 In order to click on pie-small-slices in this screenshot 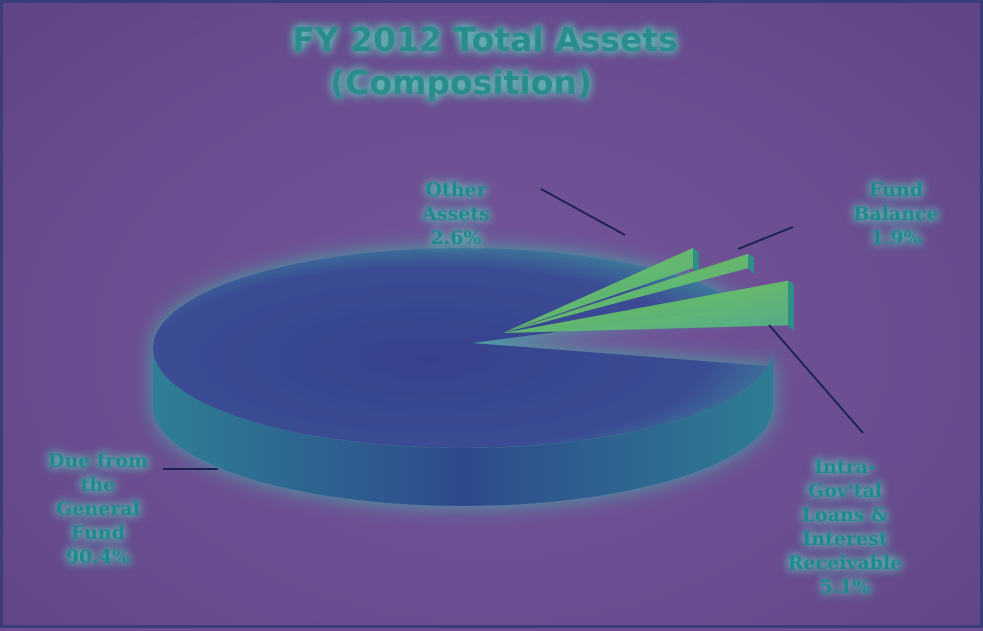, I will do `click(648, 290)`.